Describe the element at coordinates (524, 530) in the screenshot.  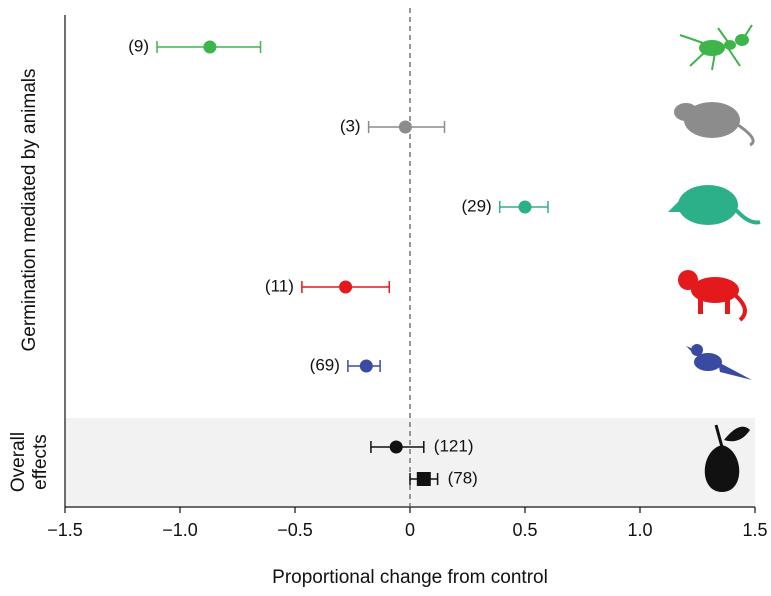
I see `x-tick-label: 0.5` at that location.